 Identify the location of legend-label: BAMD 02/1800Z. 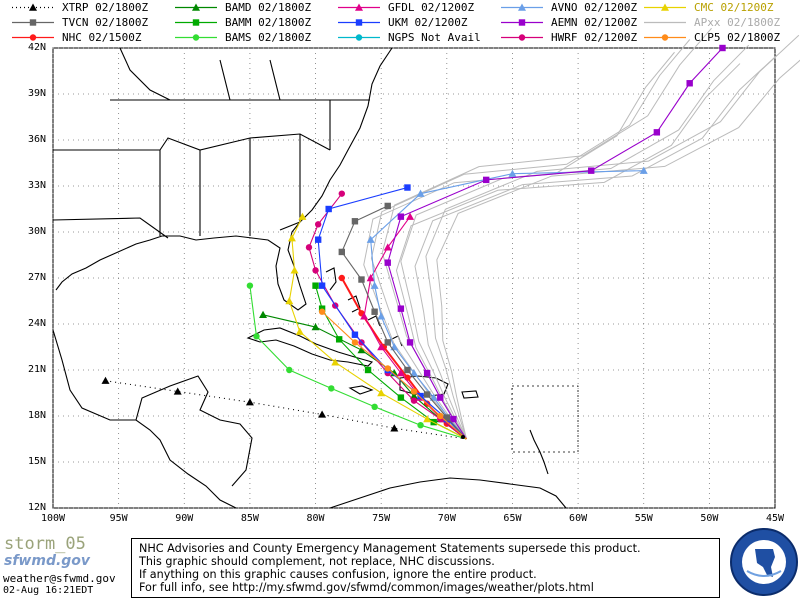
(268, 7).